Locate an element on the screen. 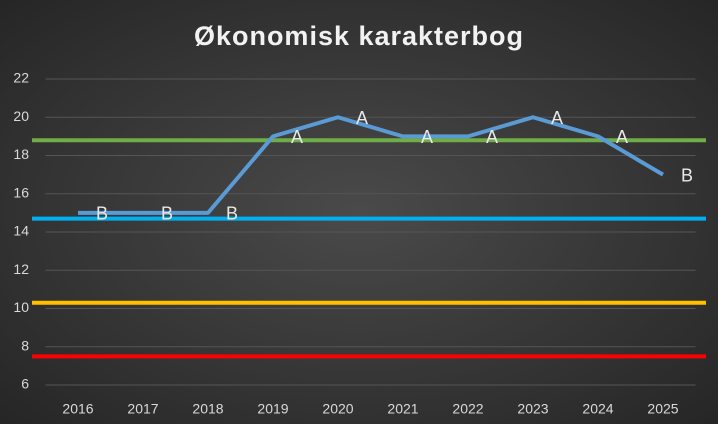  y-tick-label: 10 is located at coordinates (21, 307).